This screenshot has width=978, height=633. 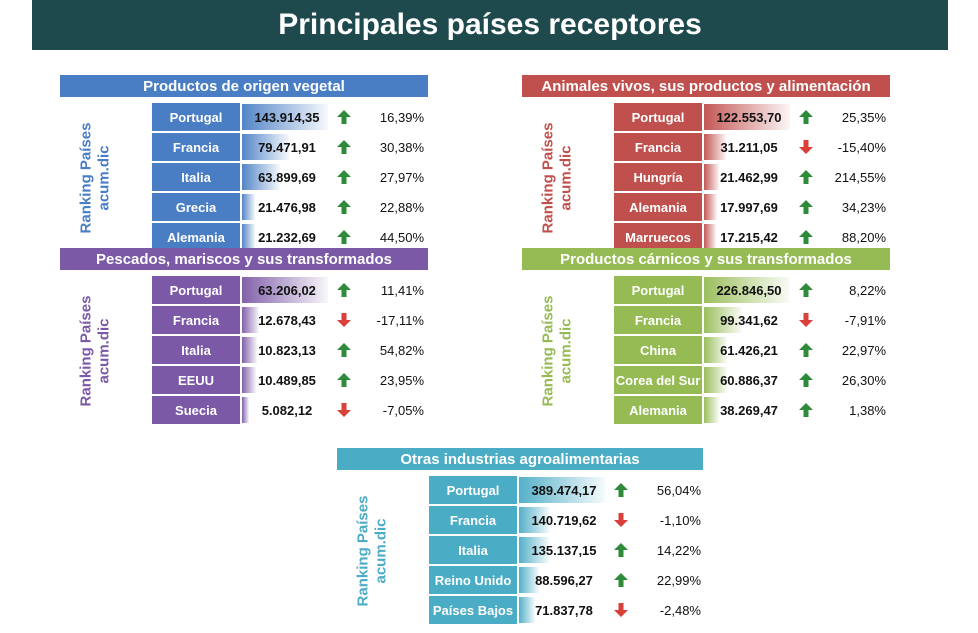 I want to click on change-percent: 8,22%, so click(x=867, y=290).